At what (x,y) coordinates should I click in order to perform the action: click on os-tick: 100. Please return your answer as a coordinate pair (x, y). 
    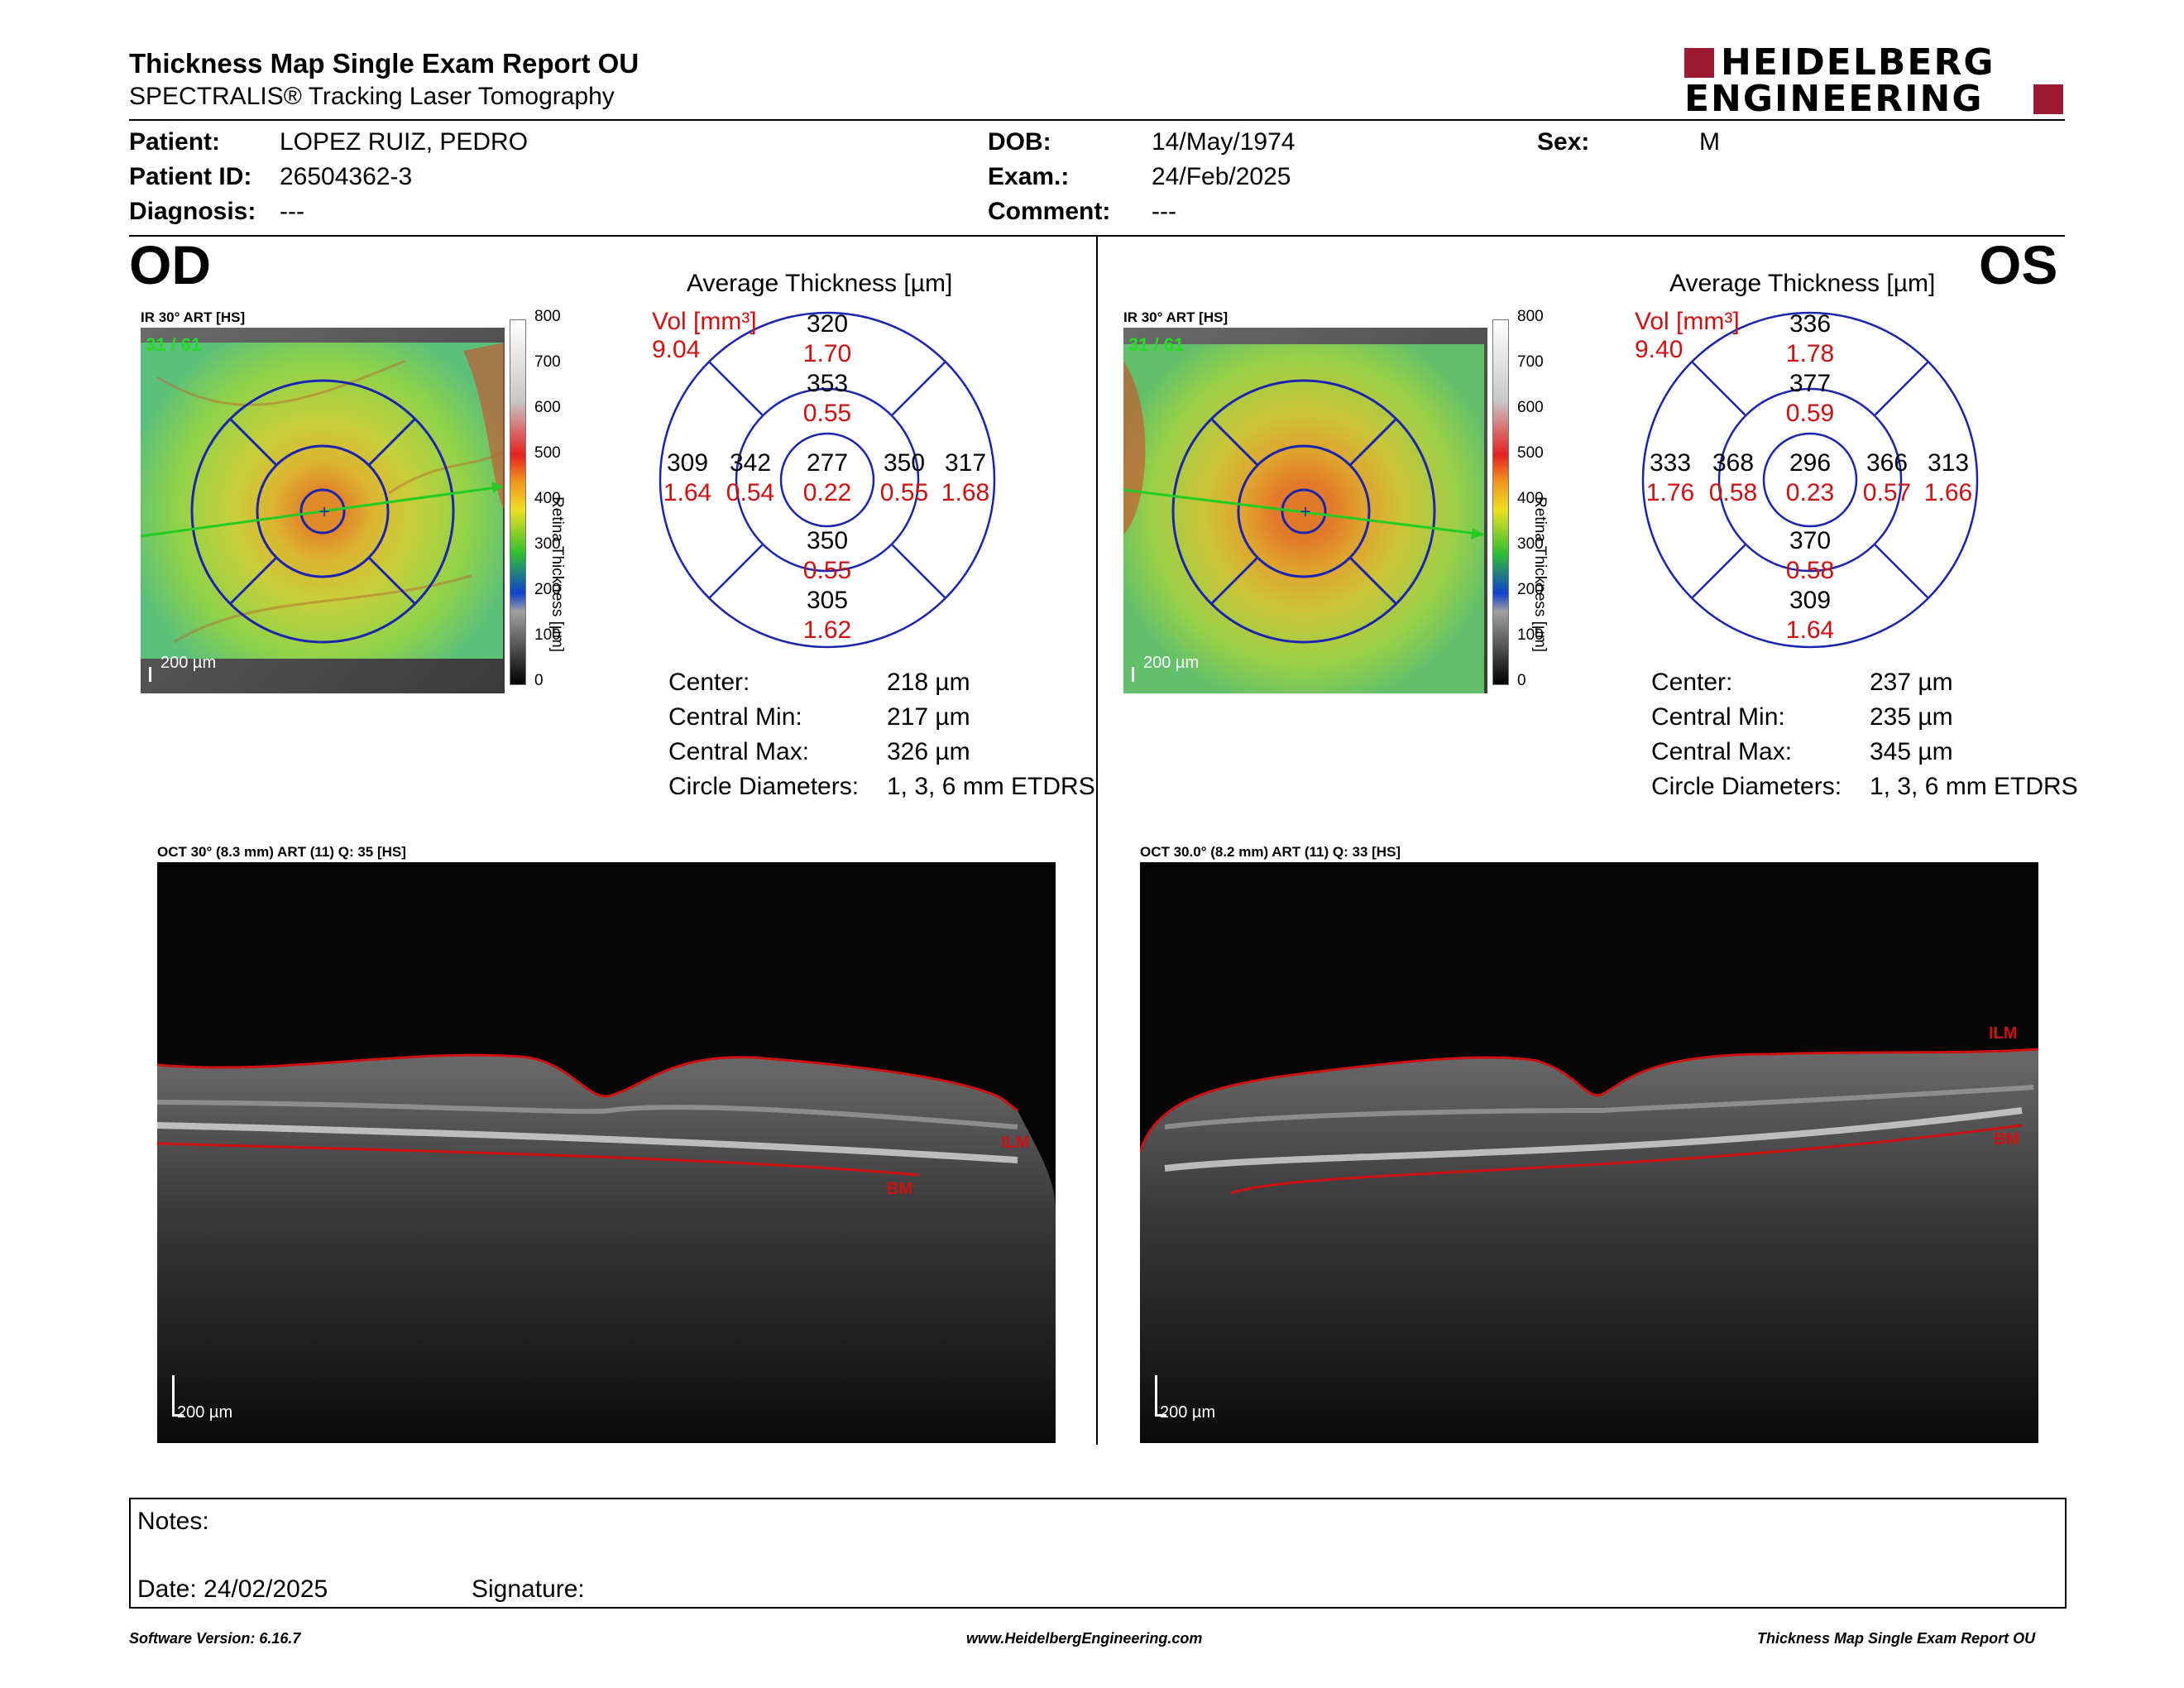
    Looking at the image, I should click on (1530, 635).